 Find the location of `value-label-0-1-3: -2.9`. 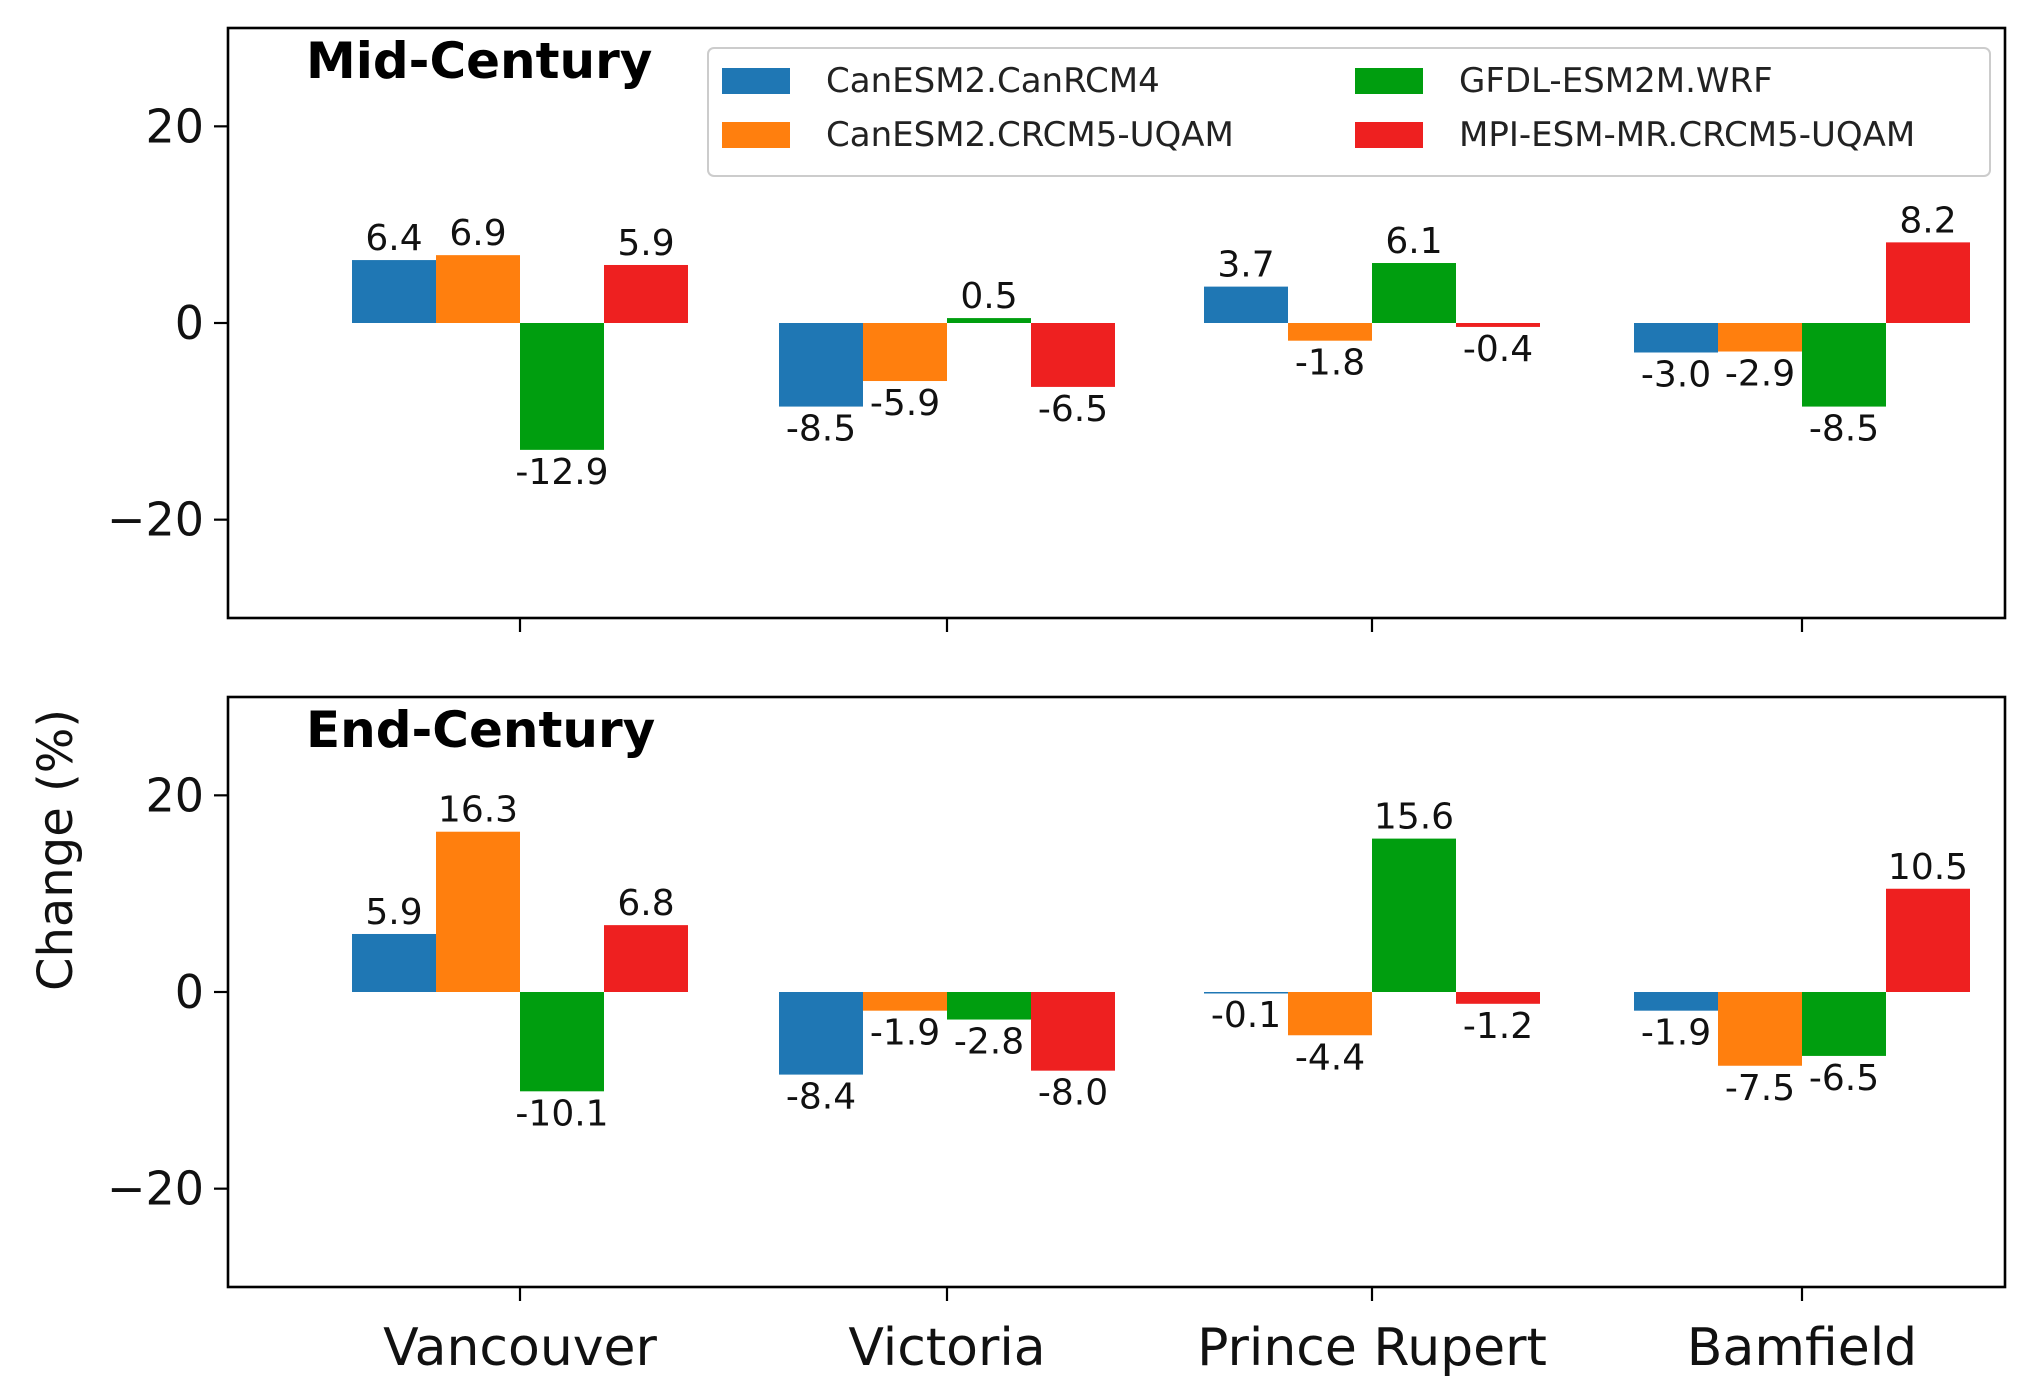

value-label-0-1-3: -2.9 is located at coordinates (1760, 374).